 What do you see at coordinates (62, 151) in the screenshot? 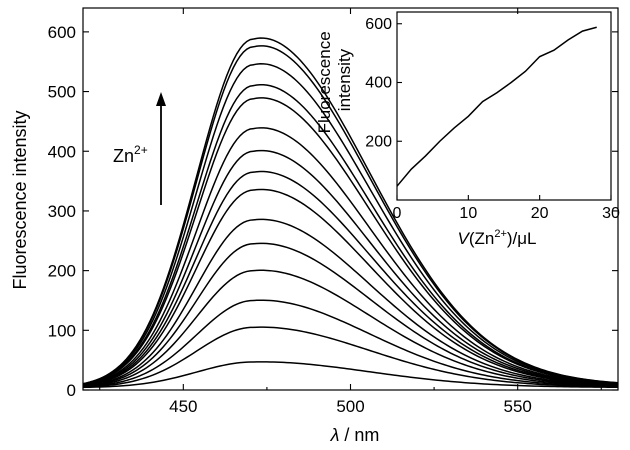
I see `main-y-tick-label: 400` at bounding box center [62, 151].